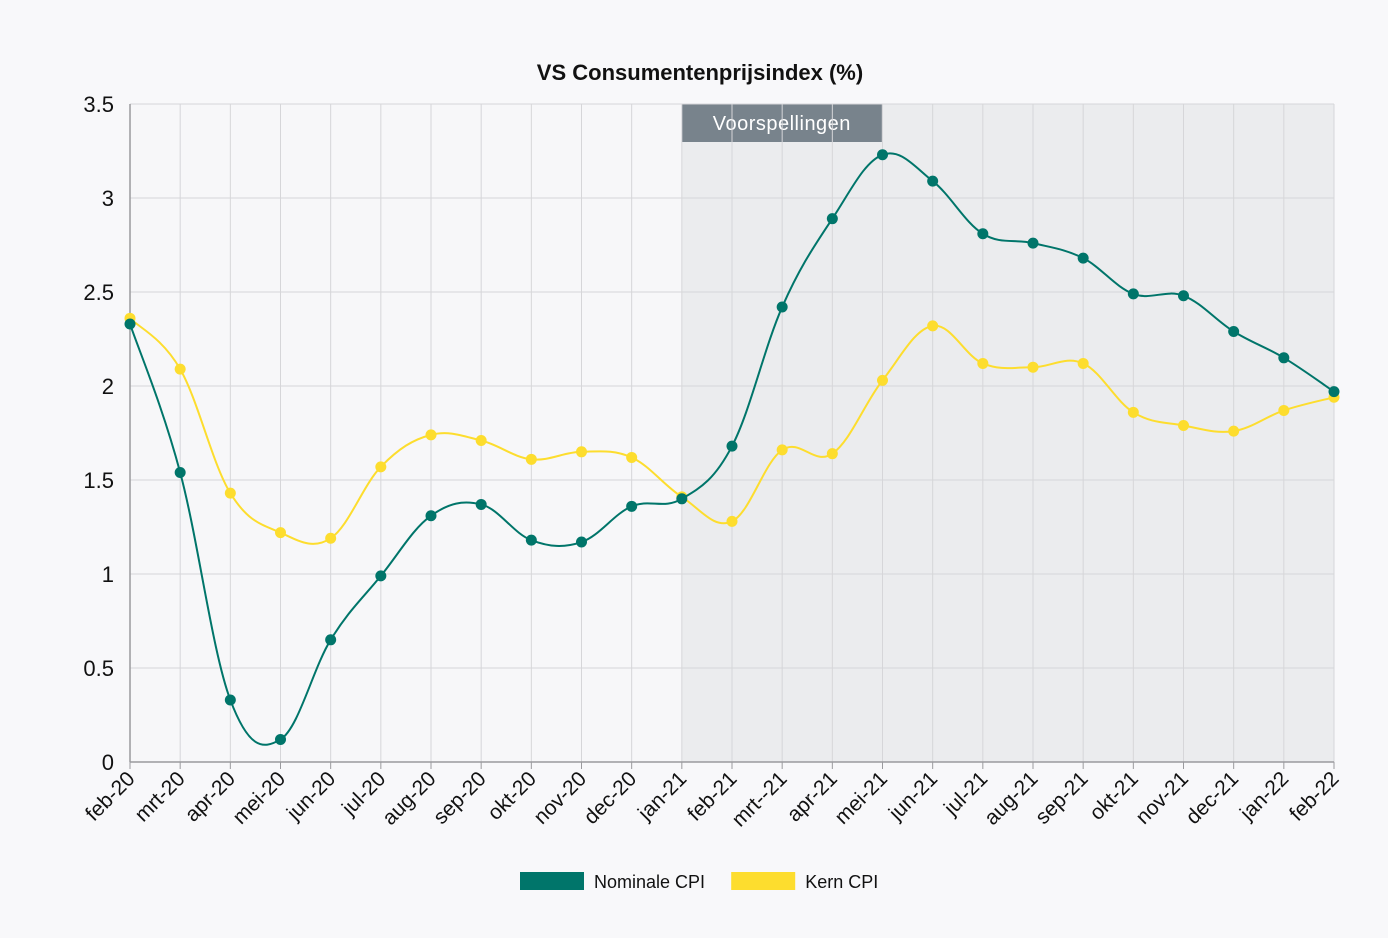  Describe the element at coordinates (763, 881) in the screenshot. I see `legend-swatch-kern-cpi` at that location.